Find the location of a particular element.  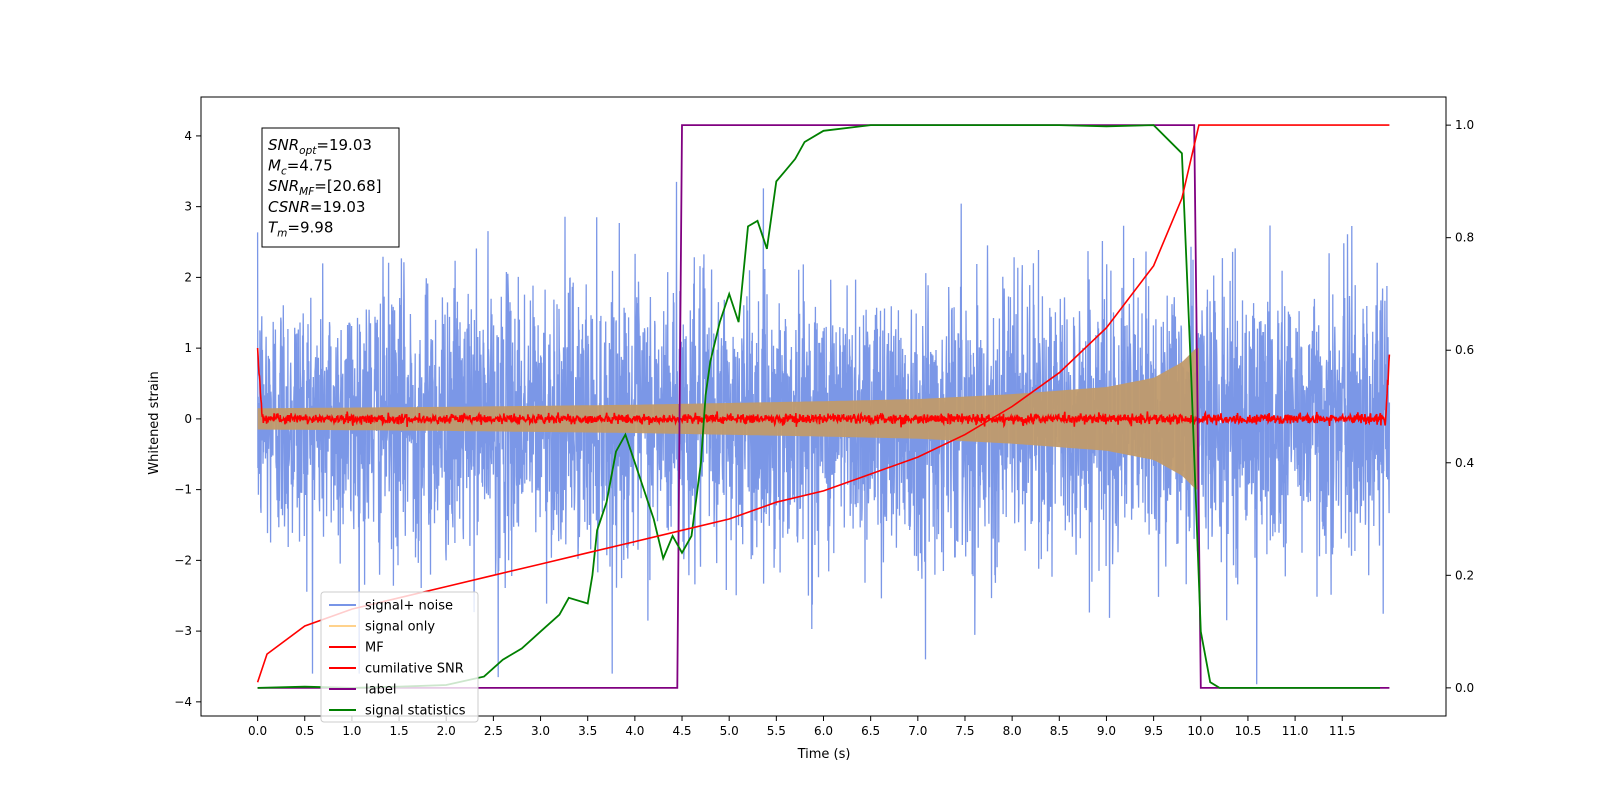

x-tick-label: 11.0 is located at coordinates (1295, 731).